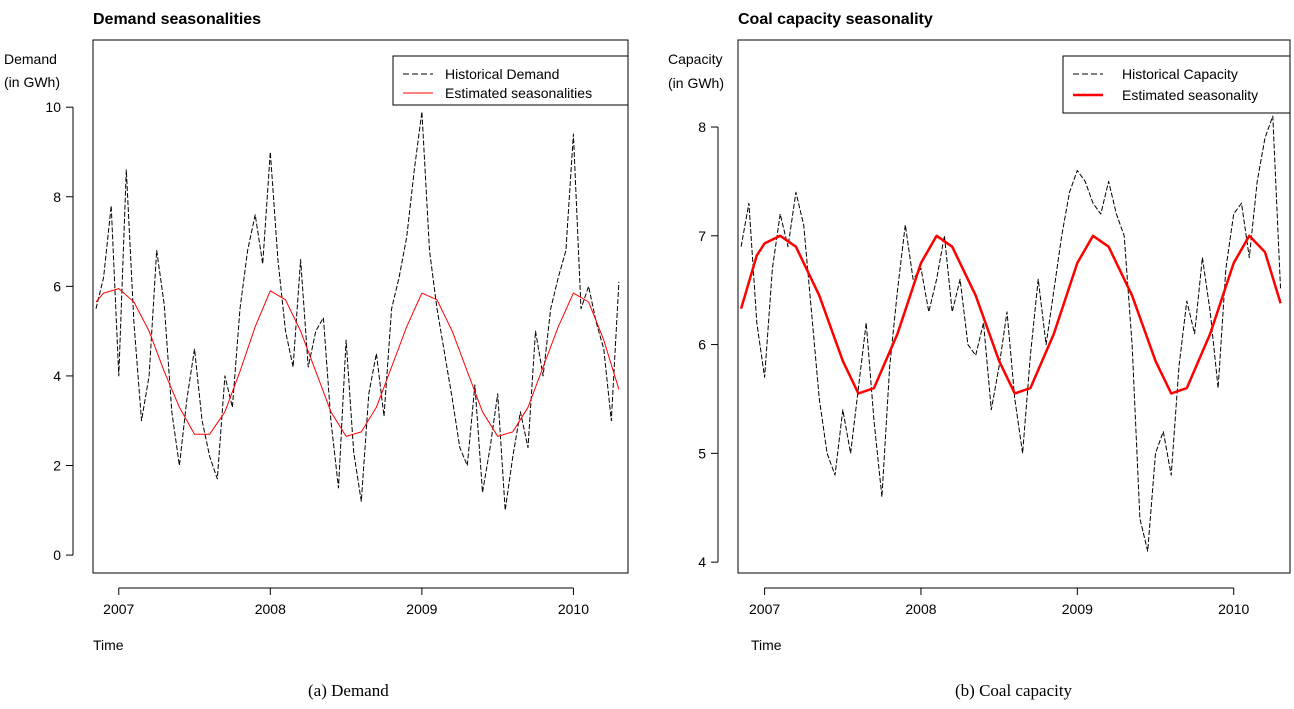 The width and height of the screenshot is (1294, 709). I want to click on y-tick-label: 2, so click(57, 466).